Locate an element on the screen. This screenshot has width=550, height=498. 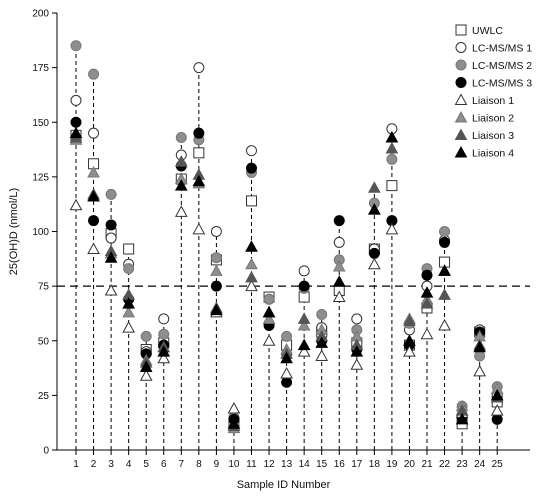
x-tick-label: 14 is located at coordinates (305, 464).